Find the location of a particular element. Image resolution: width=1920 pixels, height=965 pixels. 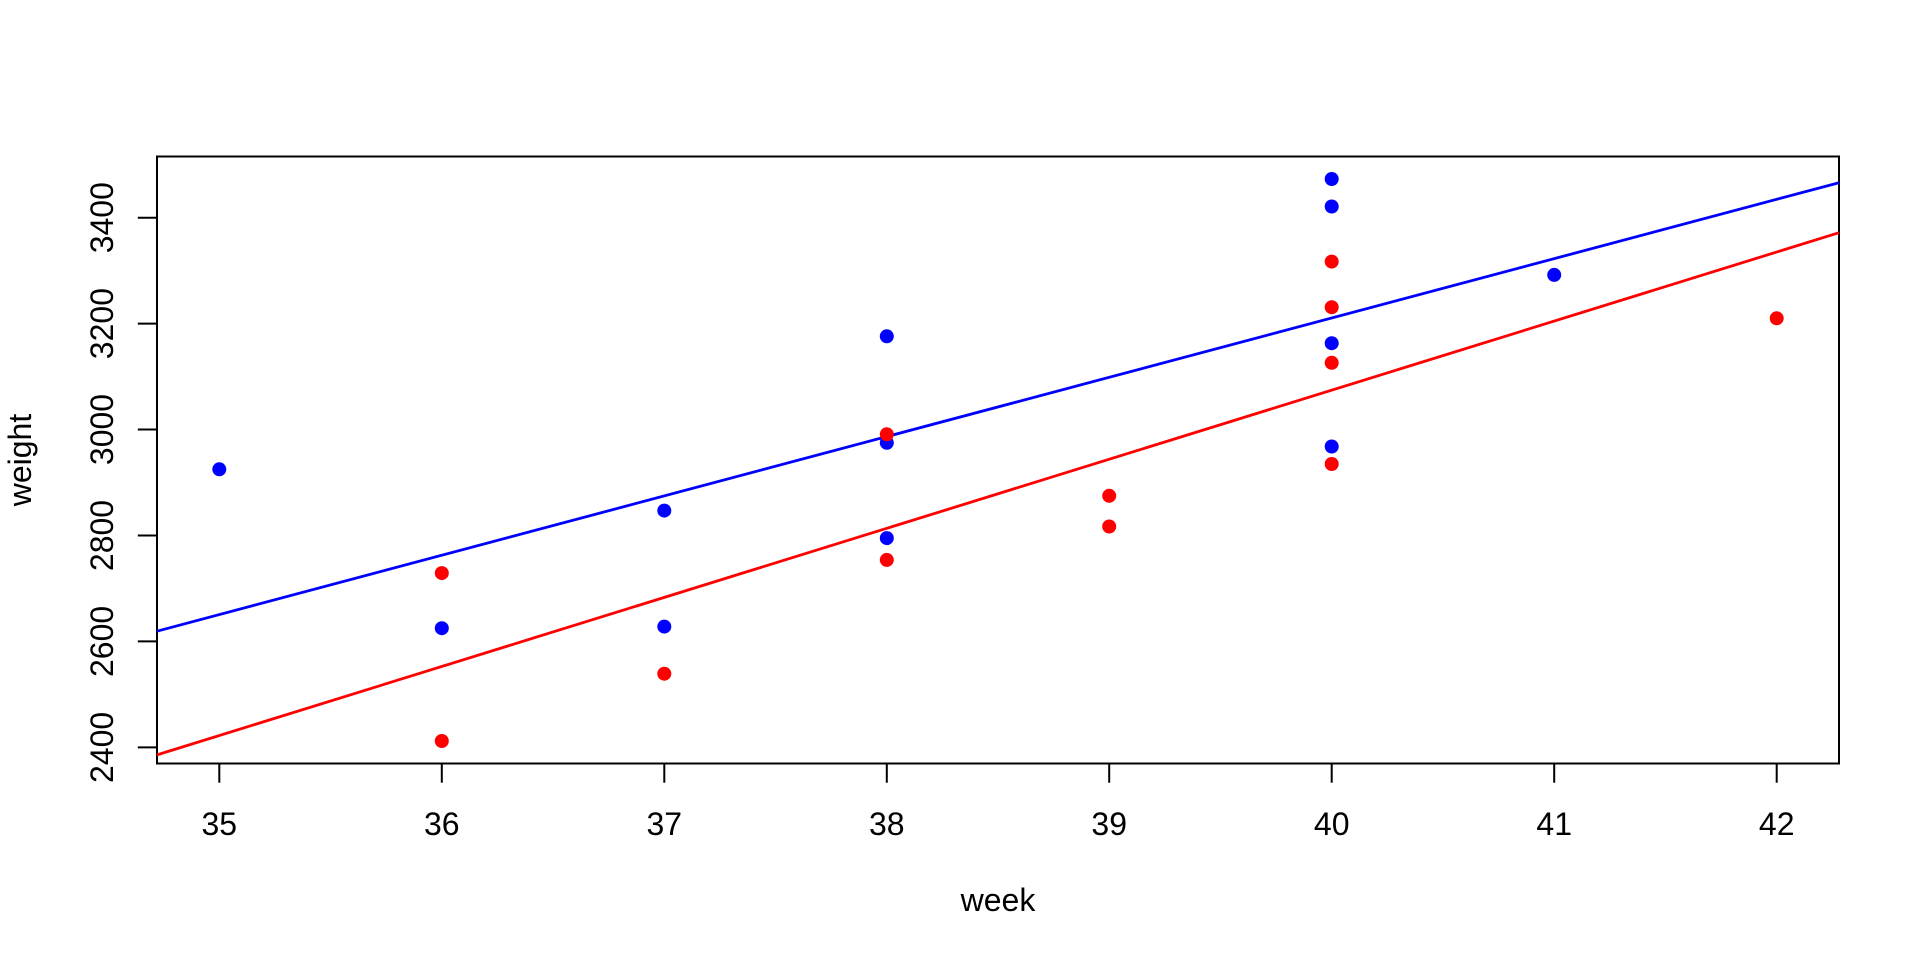

svg-text: 36 is located at coordinates (442, 824).